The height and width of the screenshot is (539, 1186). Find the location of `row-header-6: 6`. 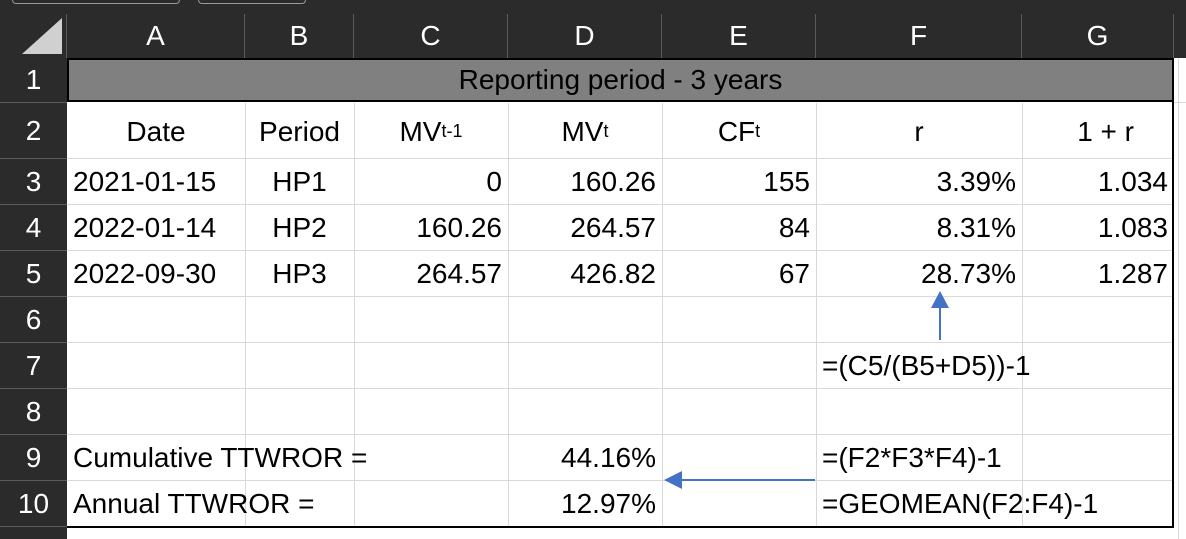

row-header-6: 6 is located at coordinates (33, 320).